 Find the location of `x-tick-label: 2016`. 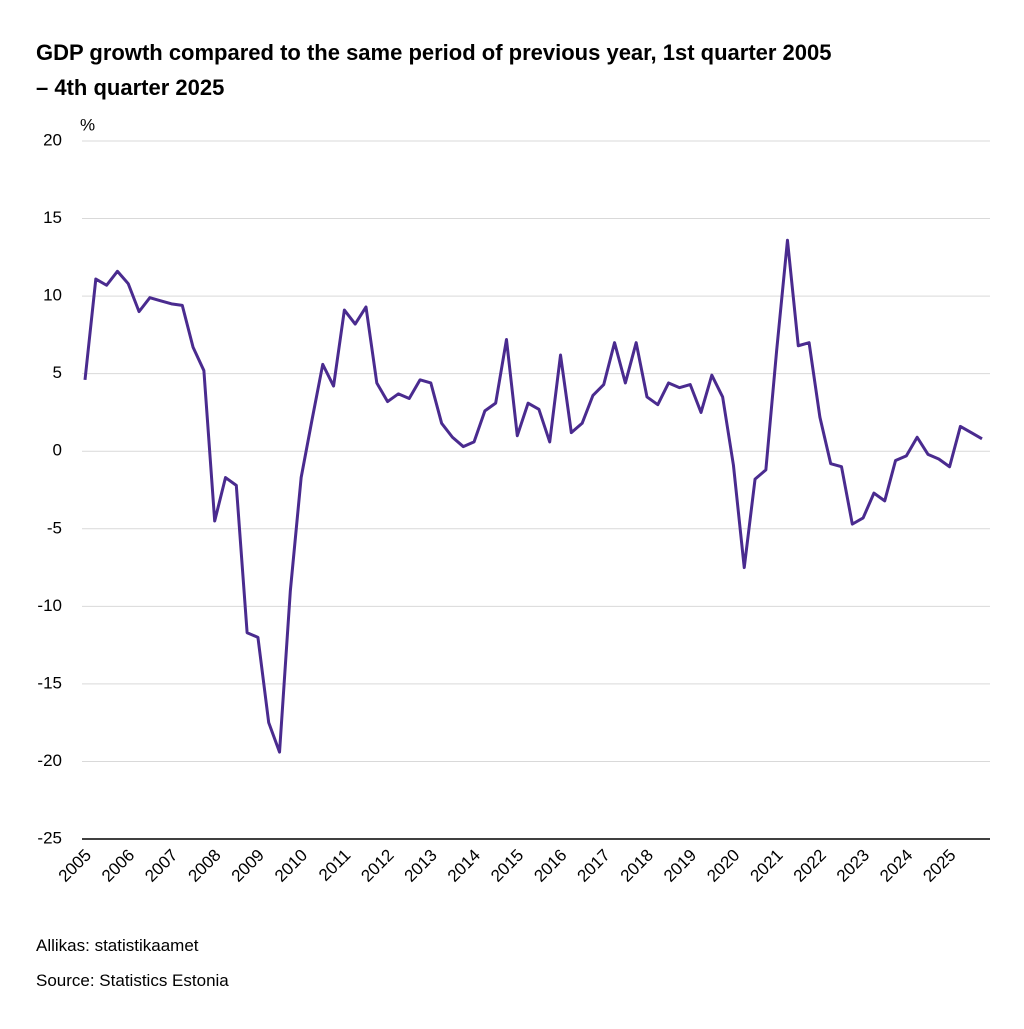

x-tick-label: 2016 is located at coordinates (550, 866).